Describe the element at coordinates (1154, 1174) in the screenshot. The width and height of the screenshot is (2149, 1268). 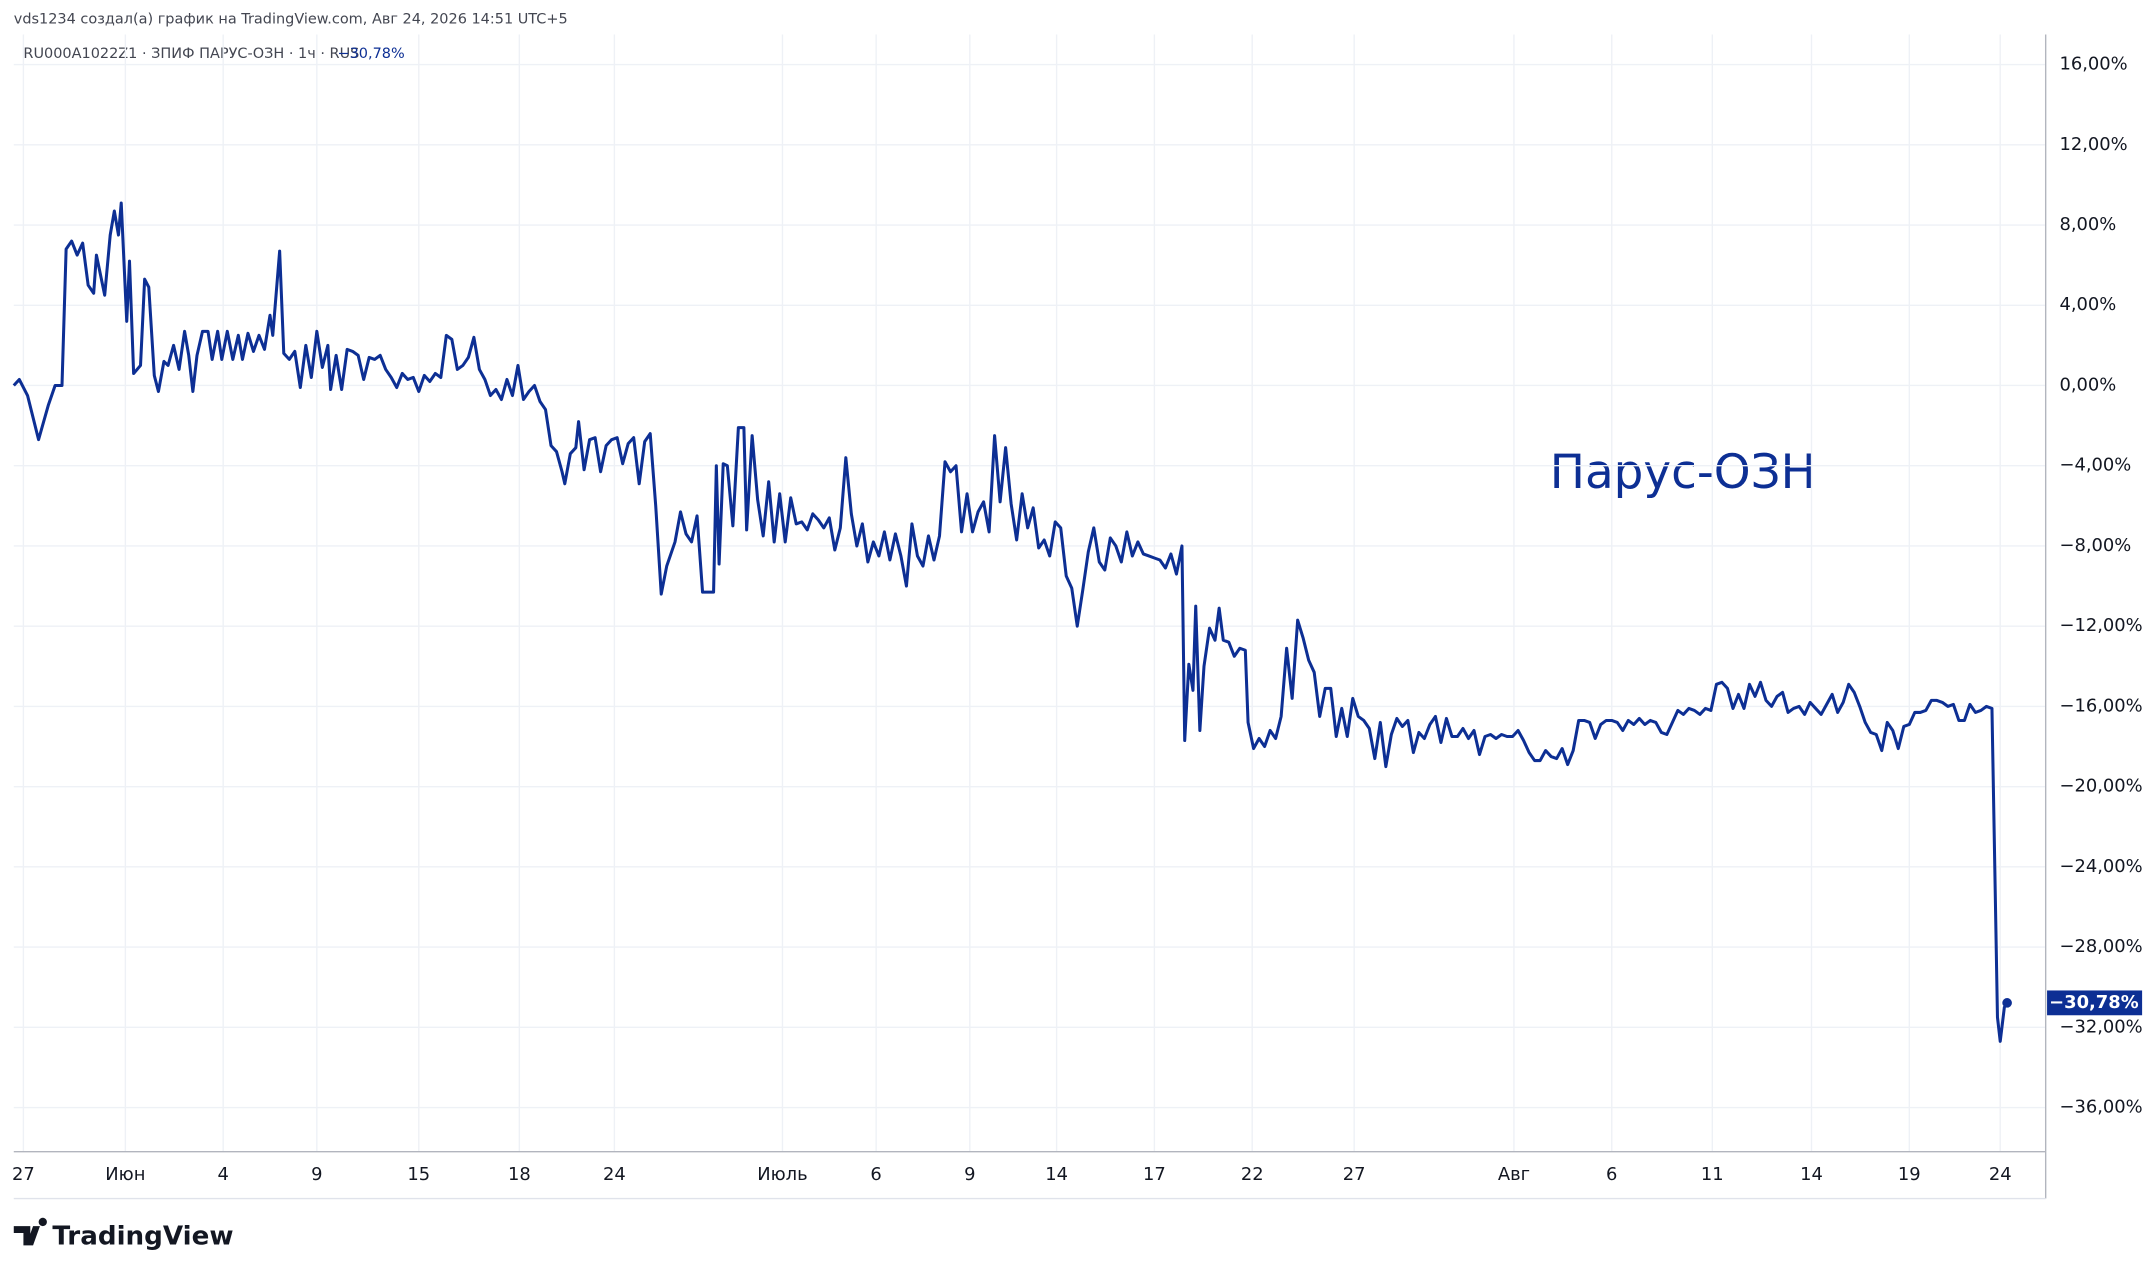
I see `x-tick-label: 17` at that location.